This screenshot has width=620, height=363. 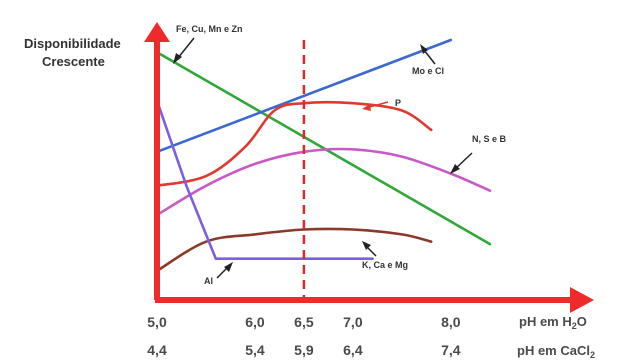 What do you see at coordinates (381, 104) in the screenshot?
I see `annotation-p: P` at bounding box center [381, 104].